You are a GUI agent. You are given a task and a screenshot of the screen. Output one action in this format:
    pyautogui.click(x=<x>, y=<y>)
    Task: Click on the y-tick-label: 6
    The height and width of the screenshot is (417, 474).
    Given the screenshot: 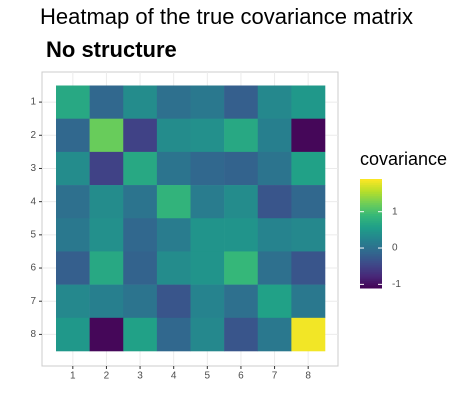 What is the action you would take?
    pyautogui.click(x=33, y=268)
    